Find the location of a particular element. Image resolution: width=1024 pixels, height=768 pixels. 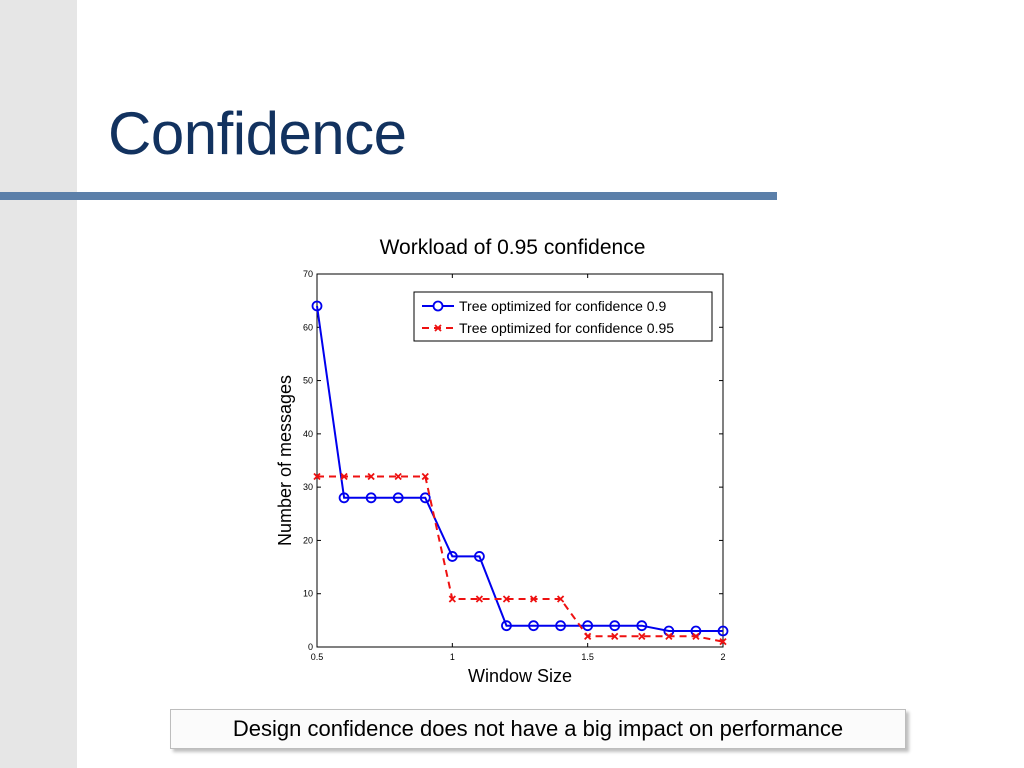

y-tick-label: 70 is located at coordinates (308, 274).